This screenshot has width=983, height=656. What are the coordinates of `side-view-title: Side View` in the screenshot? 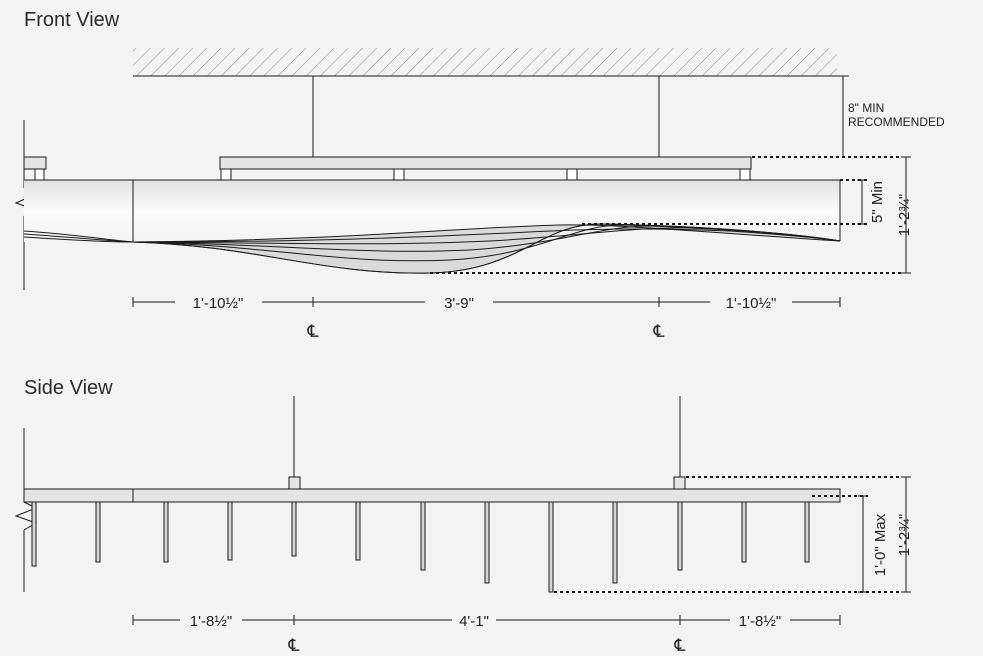 It's located at (68, 388).